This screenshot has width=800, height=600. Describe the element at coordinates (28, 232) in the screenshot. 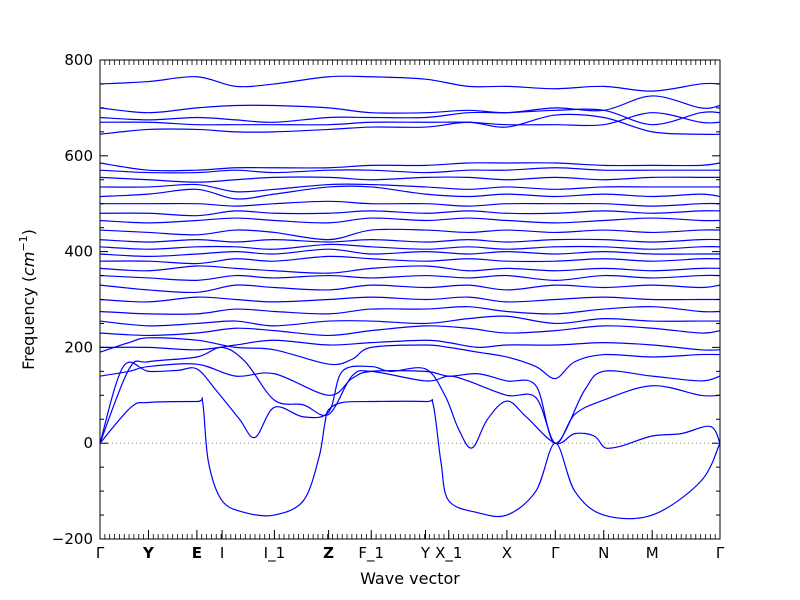

I see `y-axis-label-close: )` at that location.